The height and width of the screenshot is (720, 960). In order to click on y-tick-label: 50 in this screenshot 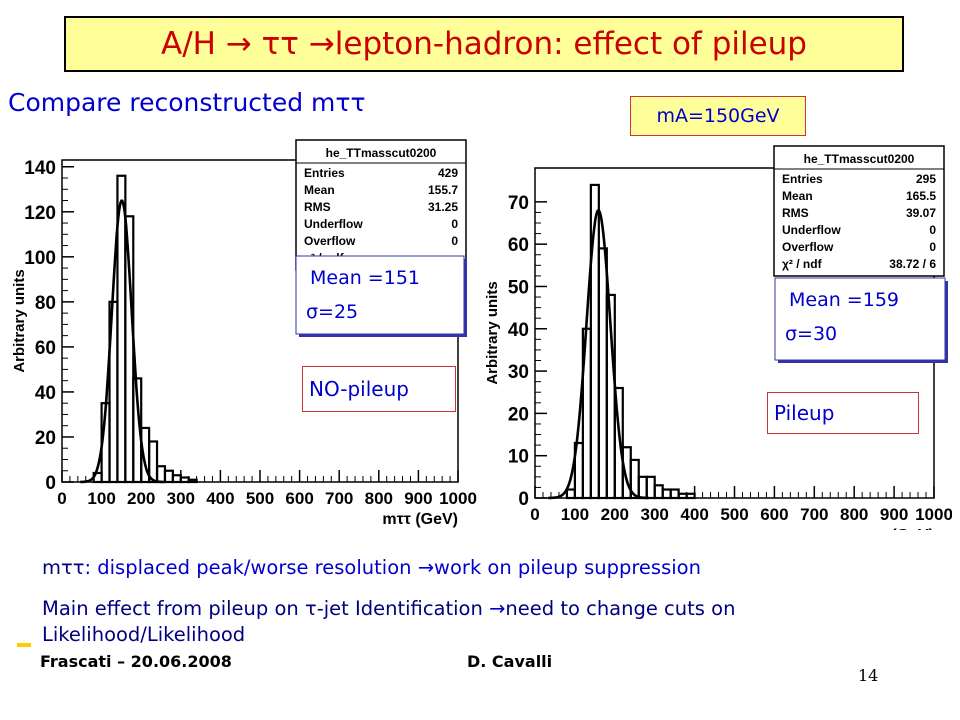, I will do `click(518, 287)`.